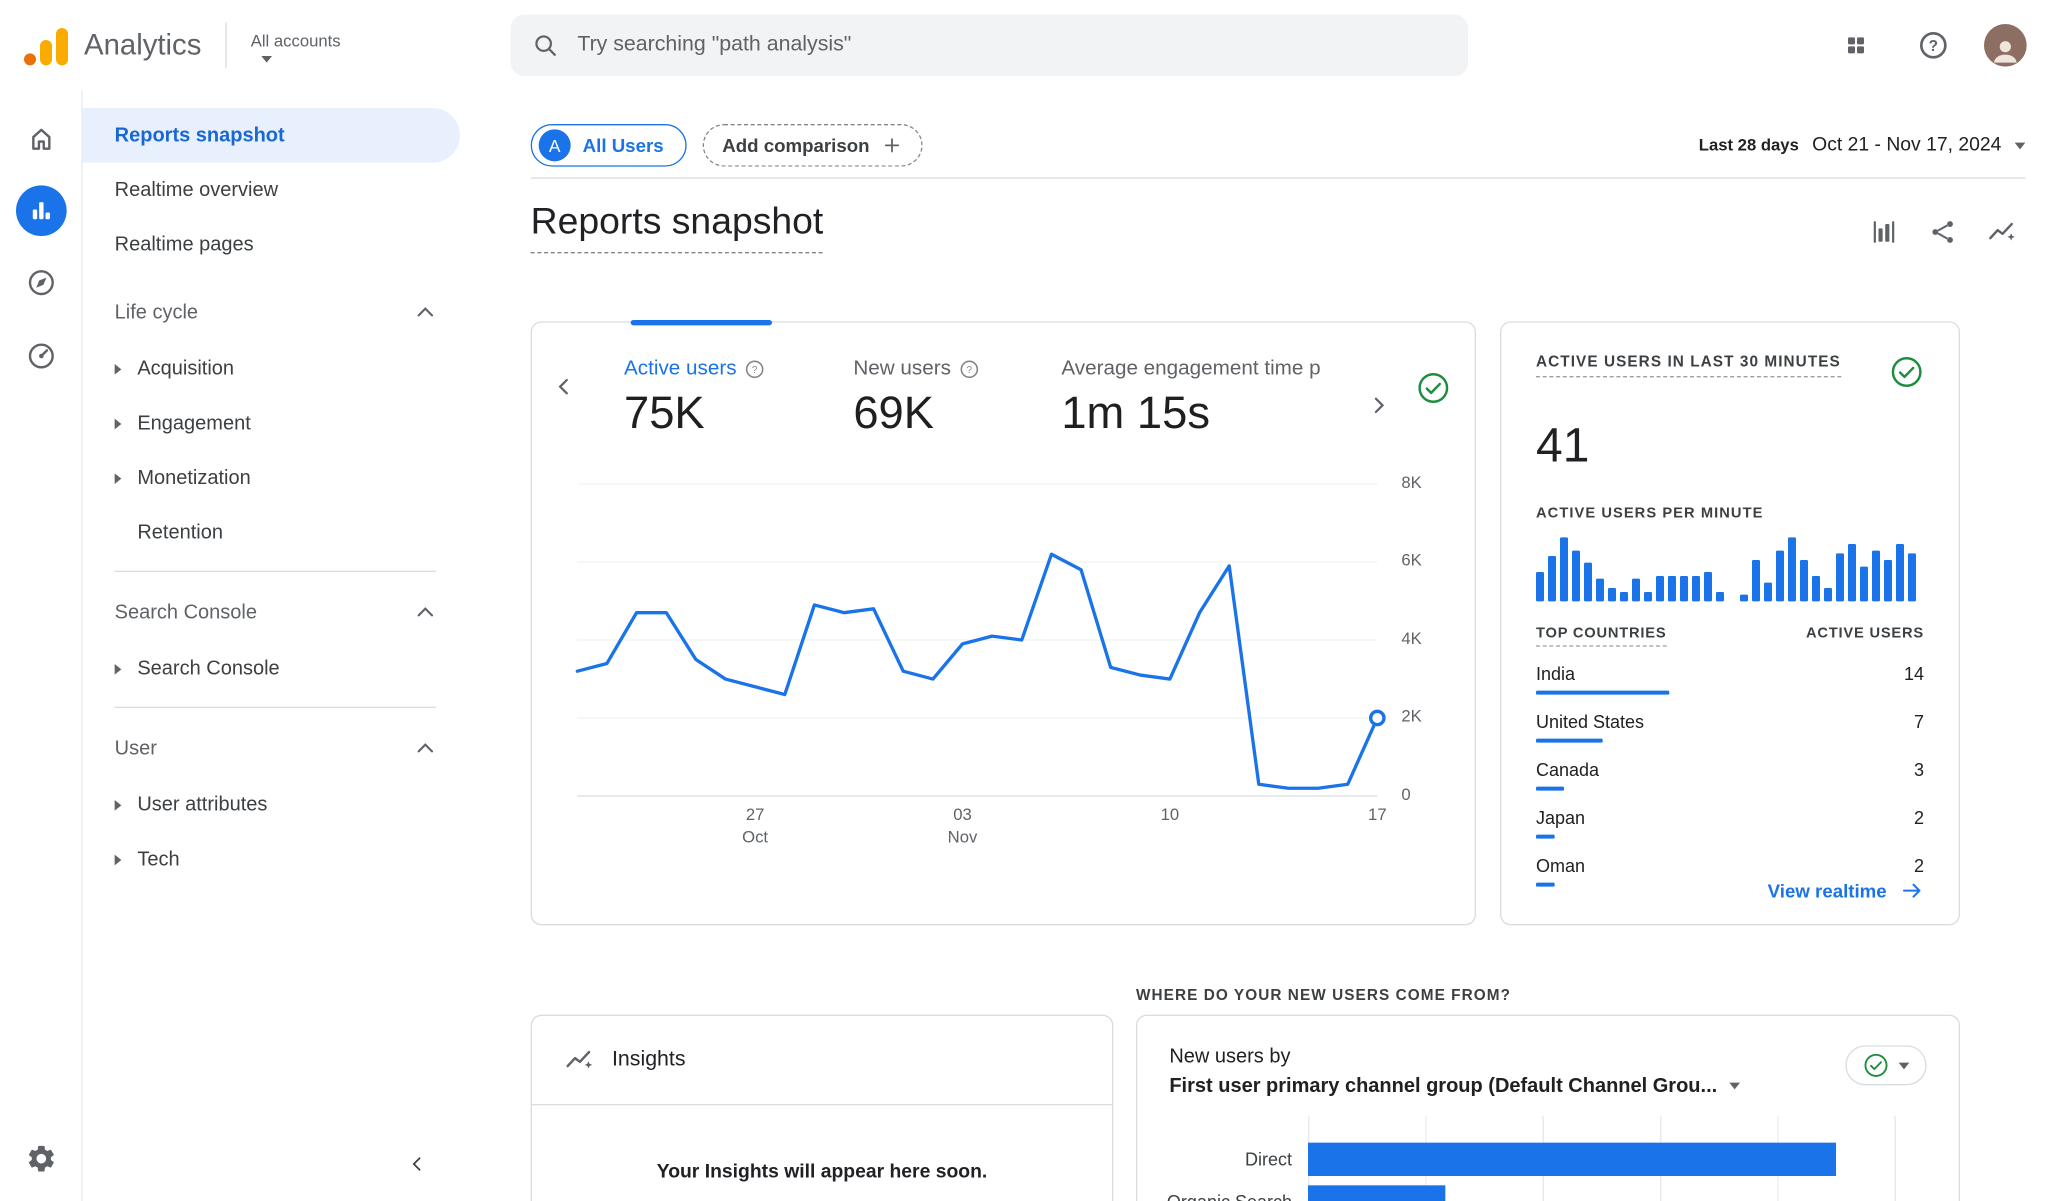  Describe the element at coordinates (1197, 398) in the screenshot. I see `metric-average-engagement-time: Average engagement time p 1m 15s` at that location.